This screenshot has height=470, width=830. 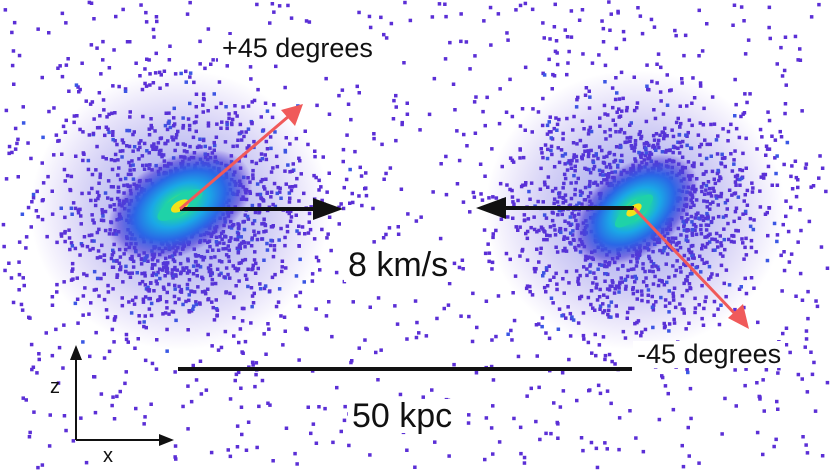 What do you see at coordinates (398, 265) in the screenshot?
I see `label-velocity: 8 km/s` at bounding box center [398, 265].